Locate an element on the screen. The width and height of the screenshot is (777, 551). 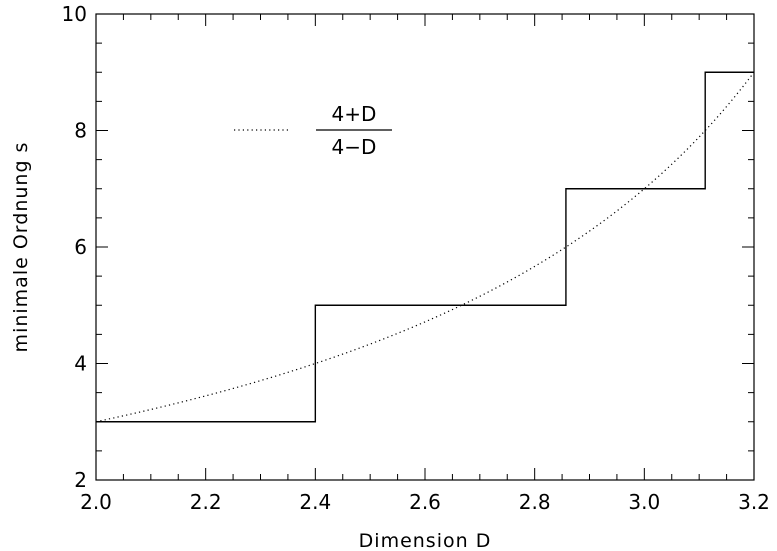
y-tick-label: 2 is located at coordinates (80, 480).